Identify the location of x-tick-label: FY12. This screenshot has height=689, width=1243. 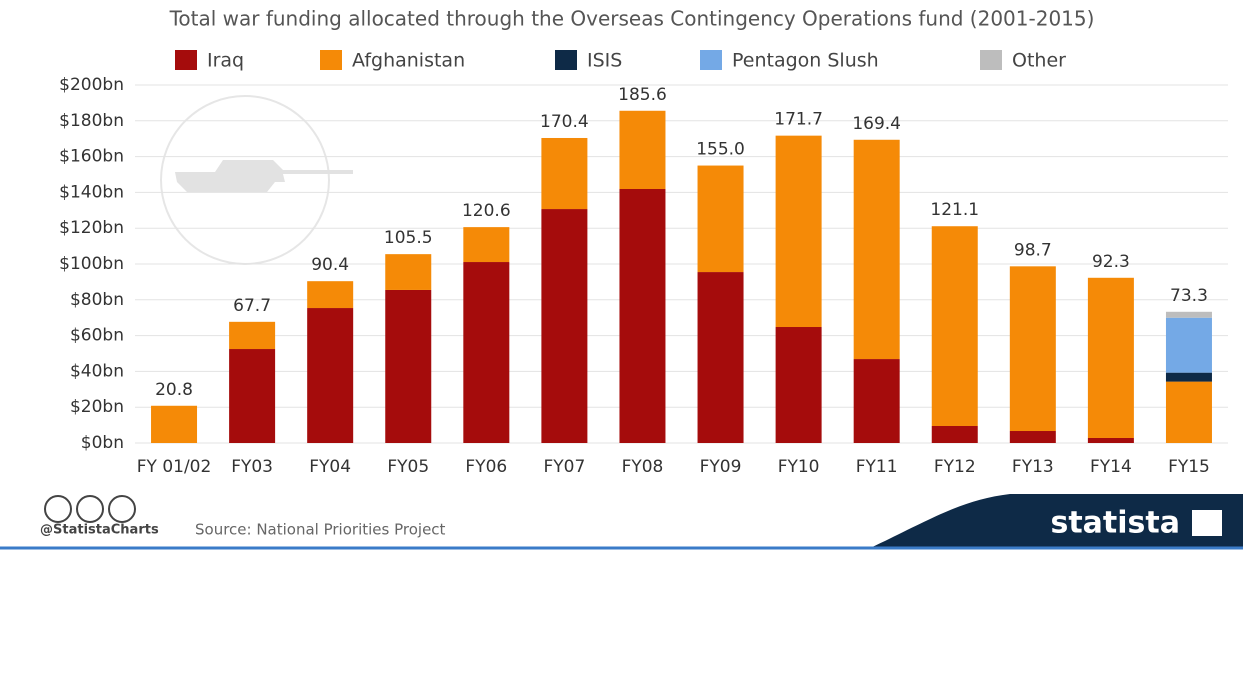
(955, 467).